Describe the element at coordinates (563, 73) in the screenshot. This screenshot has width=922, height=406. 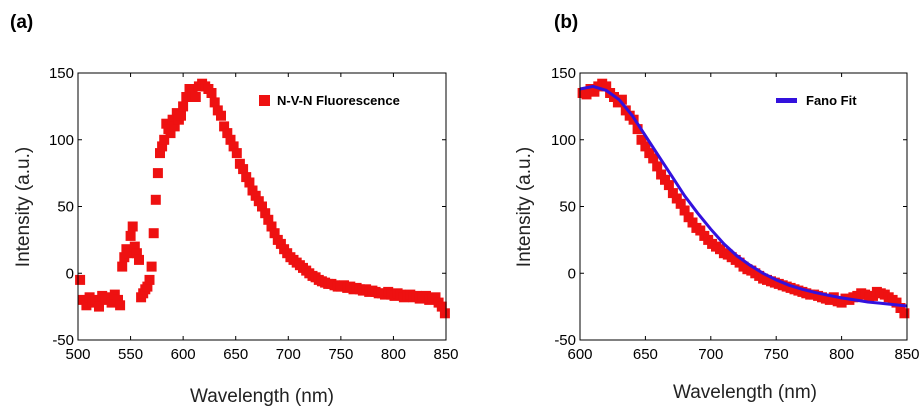
I see `panel-b-y-tick-label: 150` at that location.